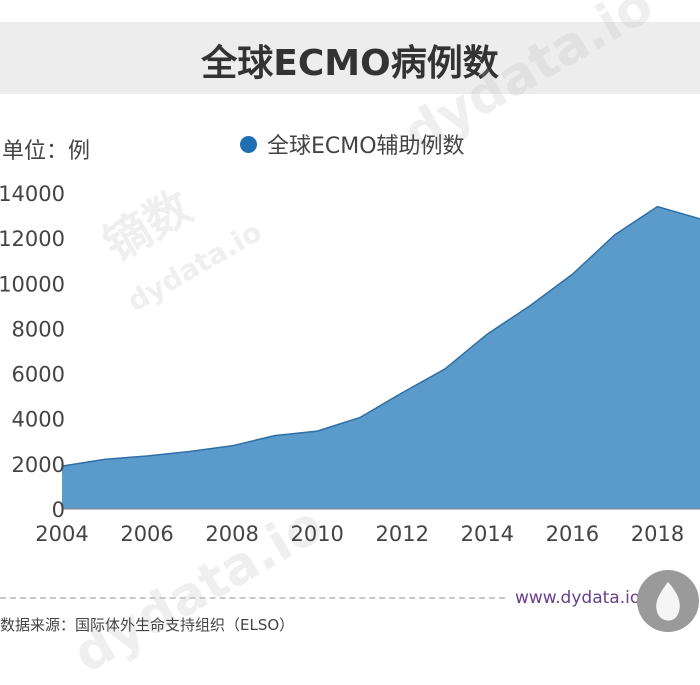 The image size is (700, 685). I want to click on x-tick-label-2004: 2004, so click(61, 534).